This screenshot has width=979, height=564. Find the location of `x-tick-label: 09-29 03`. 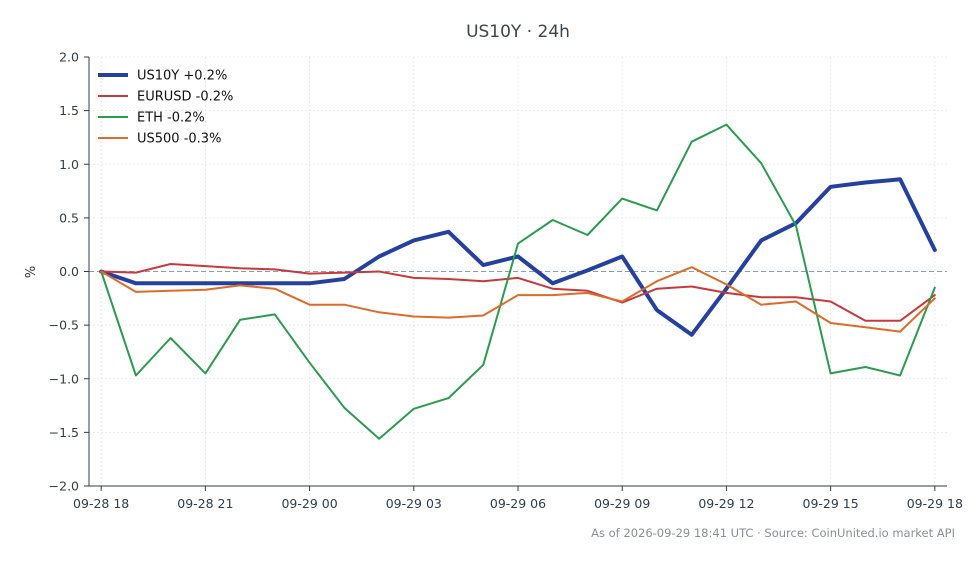

x-tick-label: 09-29 03 is located at coordinates (414, 503).